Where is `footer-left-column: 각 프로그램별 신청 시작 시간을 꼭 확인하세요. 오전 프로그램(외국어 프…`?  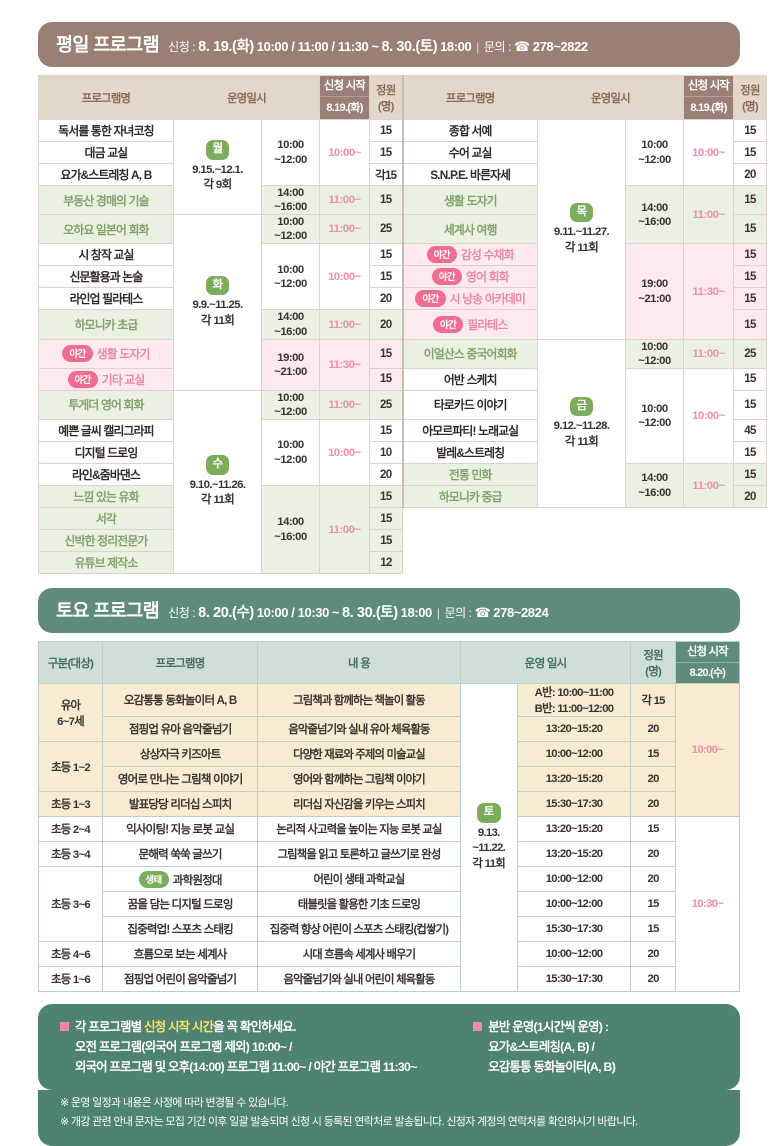
footer-left-column: 각 프로그램별 신청 시작 시간을 꼭 확인하세요. 오전 프로그램(외국어 프… is located at coordinates (259, 1048).